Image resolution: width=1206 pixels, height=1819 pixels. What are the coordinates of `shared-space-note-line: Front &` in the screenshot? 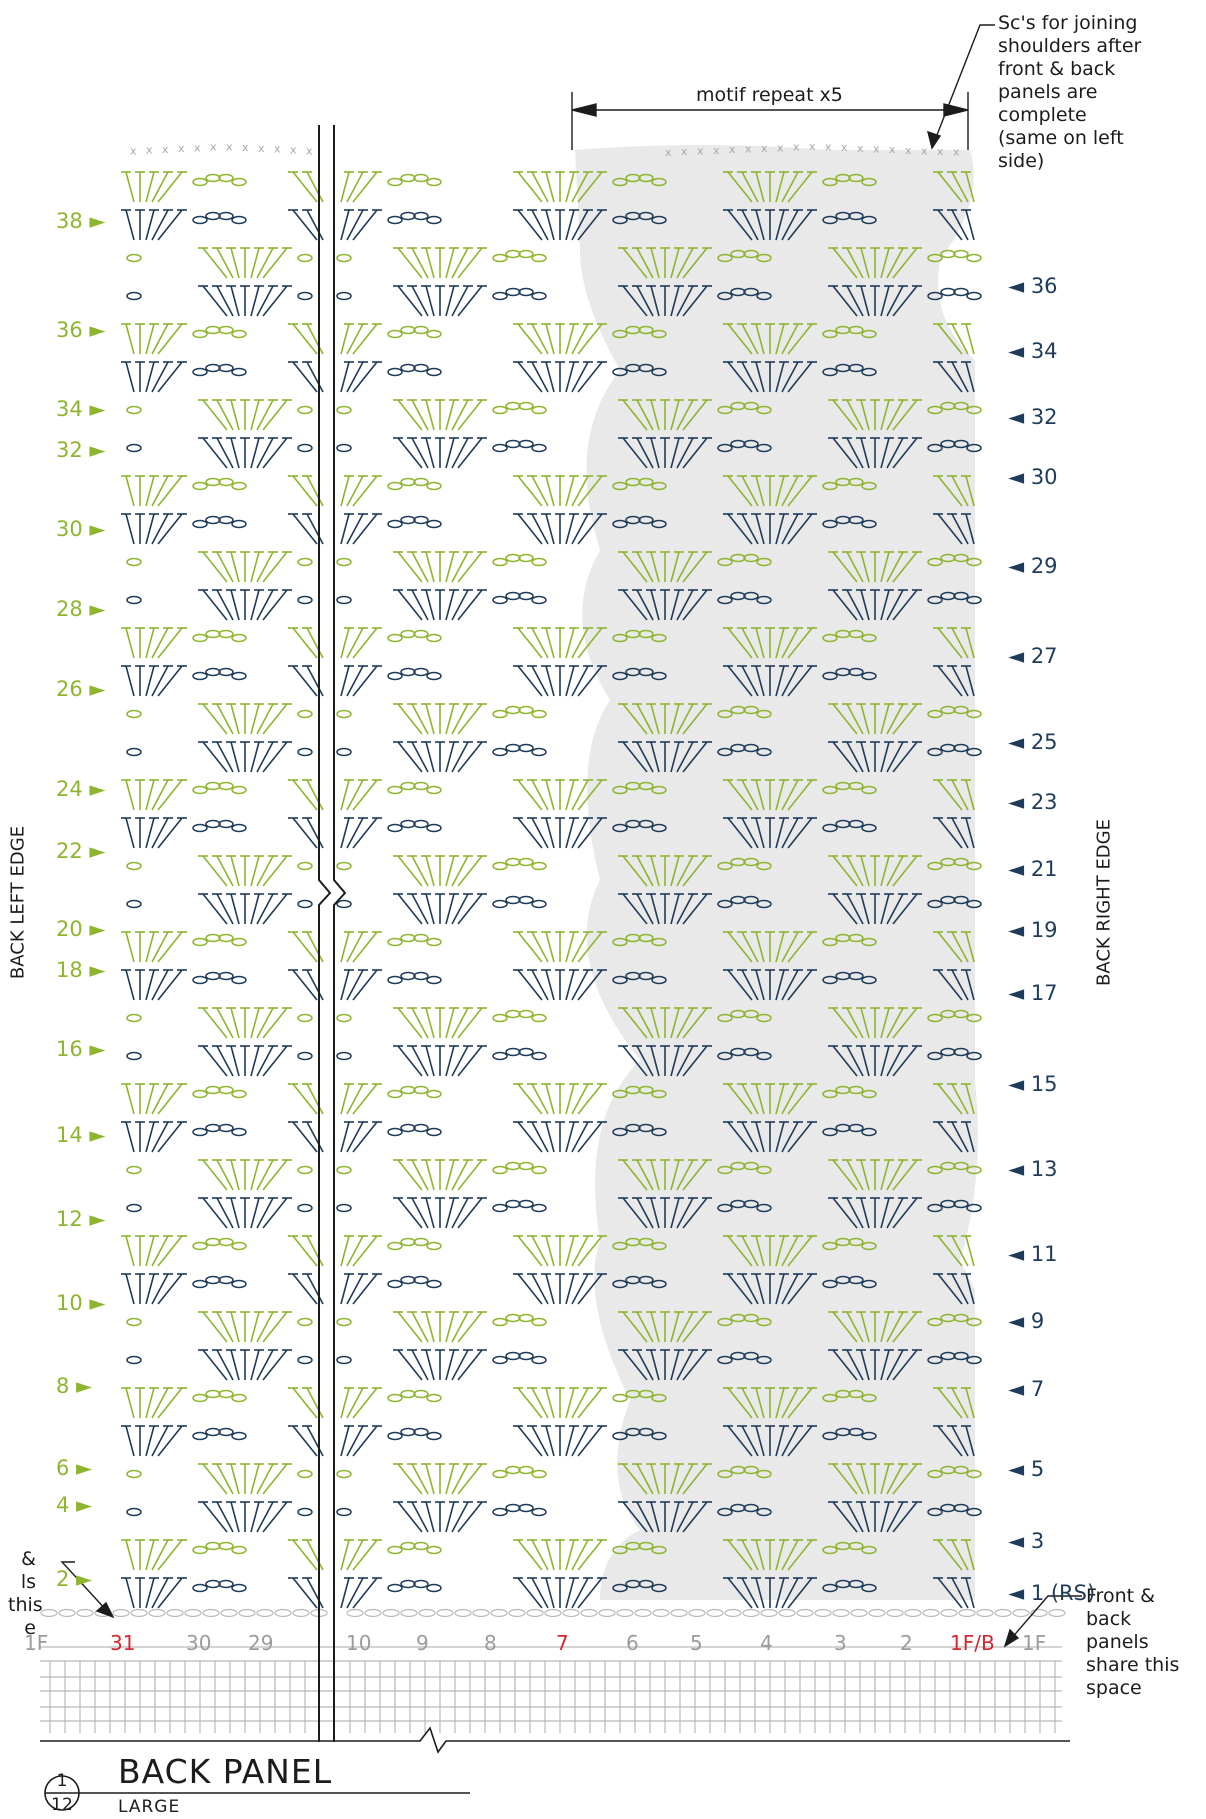 It's located at (1120, 1596).